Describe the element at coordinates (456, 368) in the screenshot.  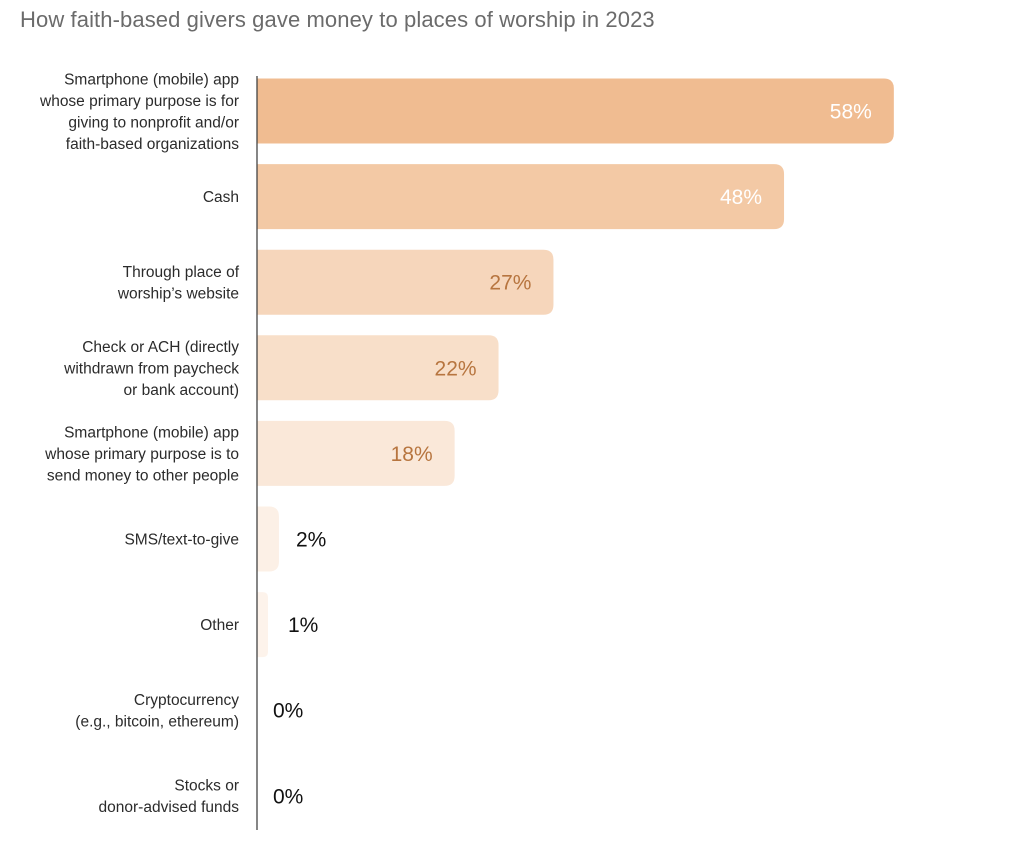
I see `value-label: 22%` at that location.